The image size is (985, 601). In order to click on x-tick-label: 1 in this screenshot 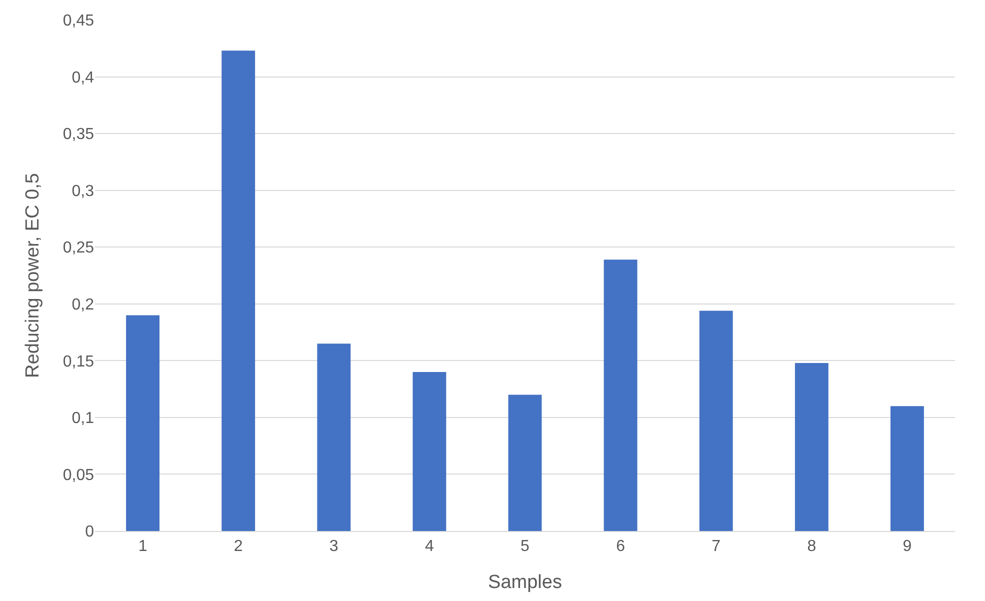, I will do `click(143, 547)`.